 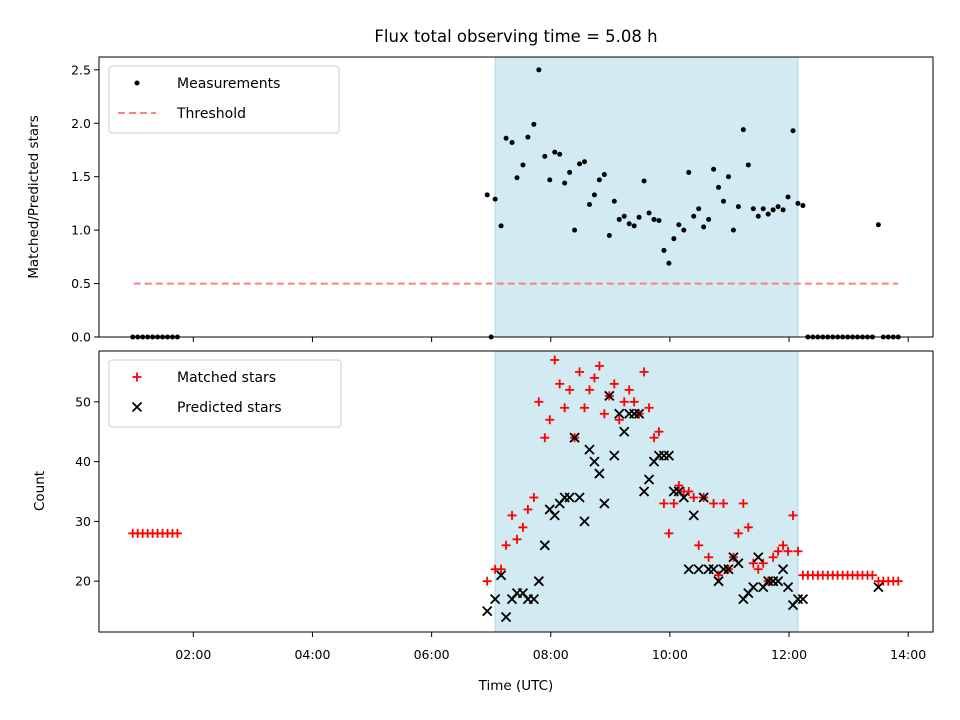 What do you see at coordinates (83, 461) in the screenshot?
I see `ytick-label: 40` at bounding box center [83, 461].